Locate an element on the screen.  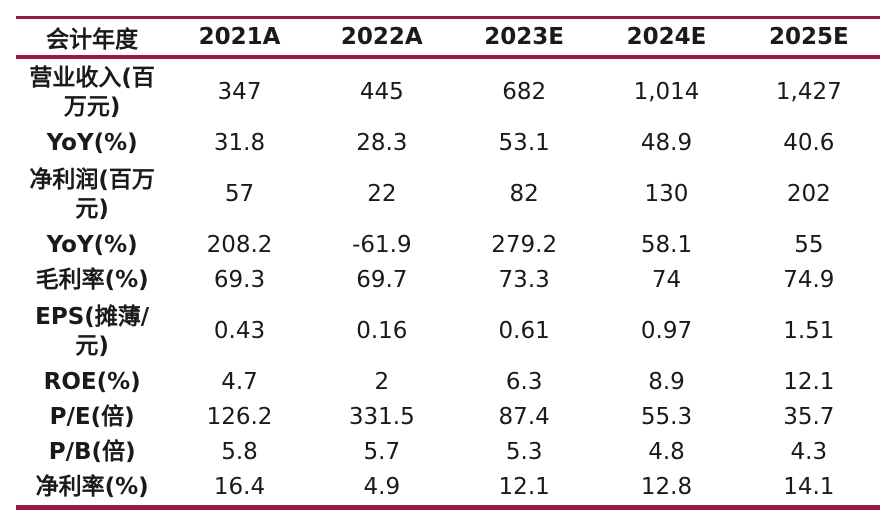
metric-value: 48.9 is located at coordinates (666, 143).